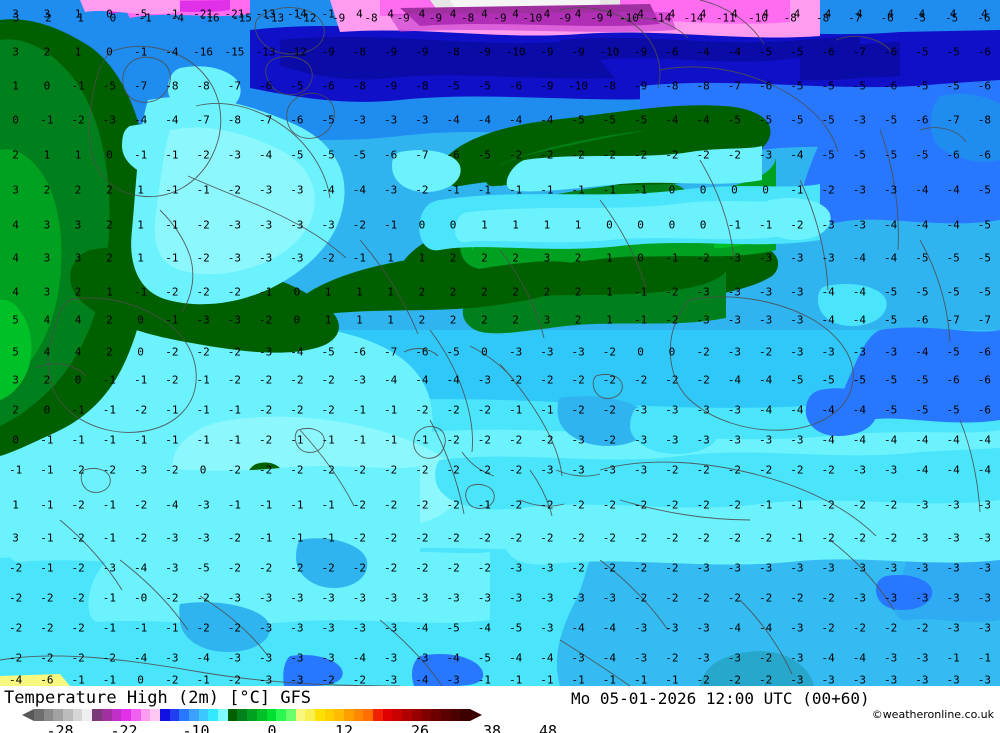 Image resolution: width=1000 pixels, height=733 pixels. I want to click on colorbar-tick-label: 48, so click(548, 727).